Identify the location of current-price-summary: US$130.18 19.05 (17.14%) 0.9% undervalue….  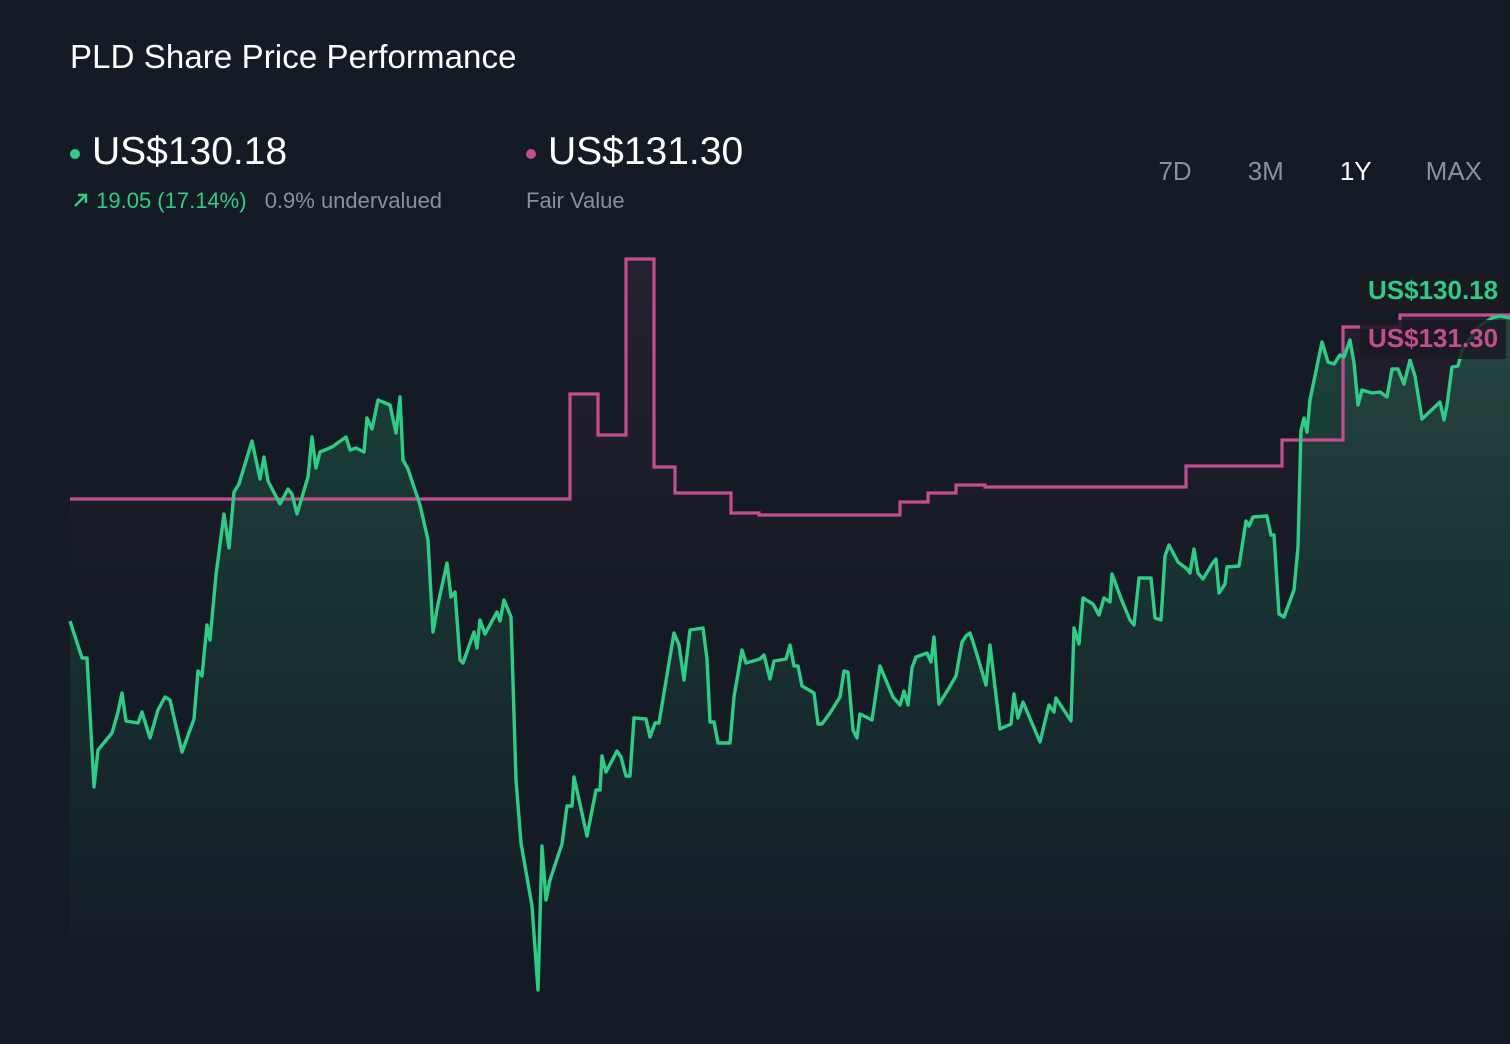
(256, 171).